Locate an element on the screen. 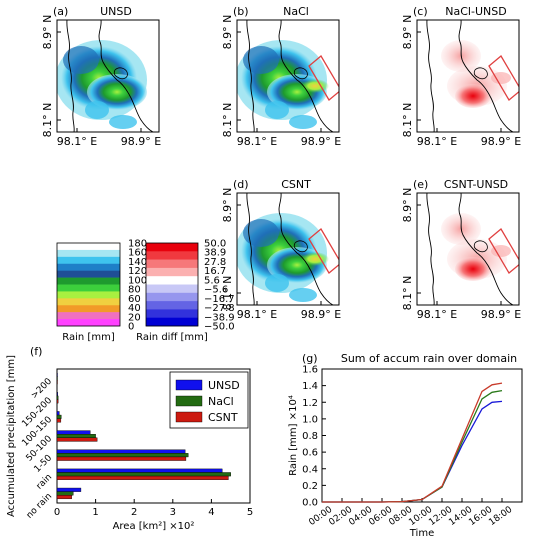 The width and height of the screenshot is (550, 547). colorbar-tick-label: 180 is located at coordinates (137, 244).